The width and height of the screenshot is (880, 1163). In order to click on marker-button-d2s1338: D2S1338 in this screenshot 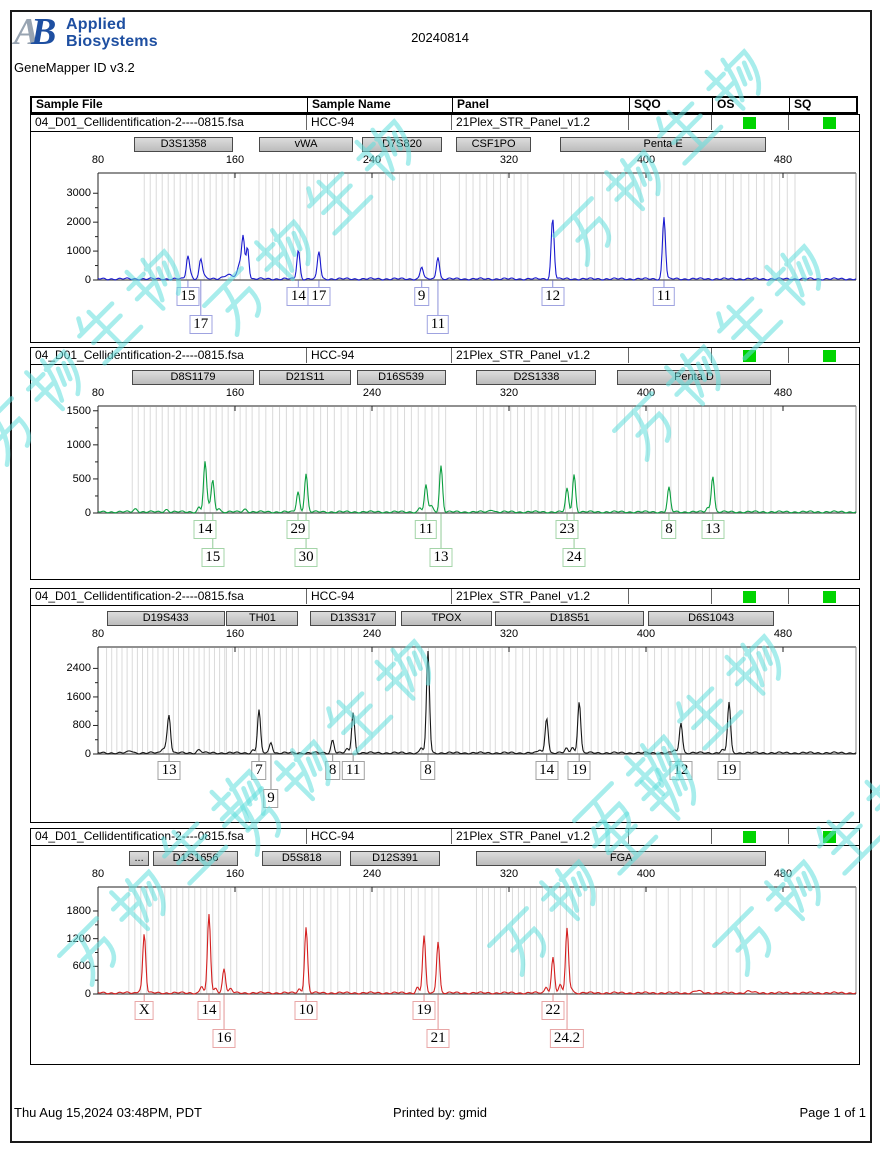, I will do `click(536, 377)`.